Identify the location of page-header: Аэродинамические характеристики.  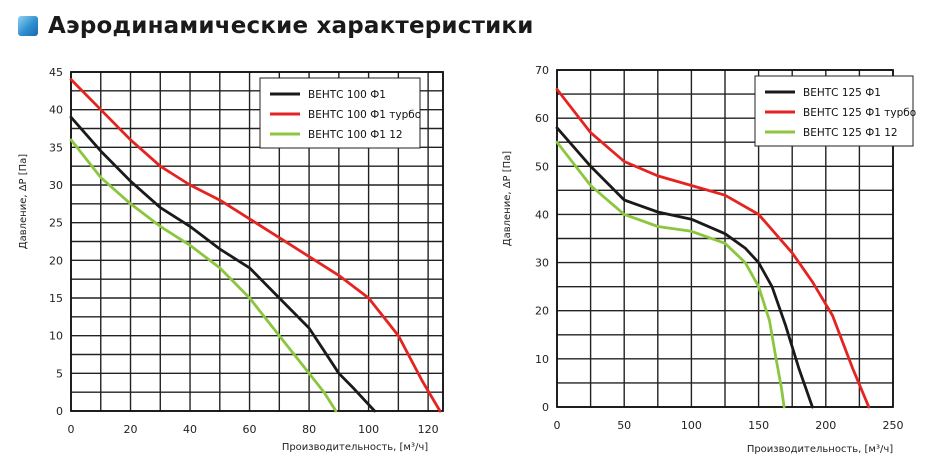
(276, 26).